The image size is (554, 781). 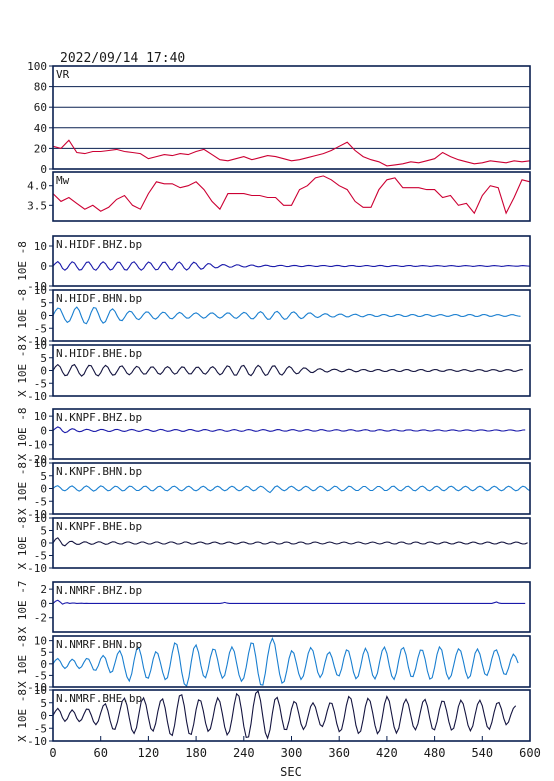 I want to click on panel-title: N.HIDF.BHN.bp, so click(x=99, y=298).